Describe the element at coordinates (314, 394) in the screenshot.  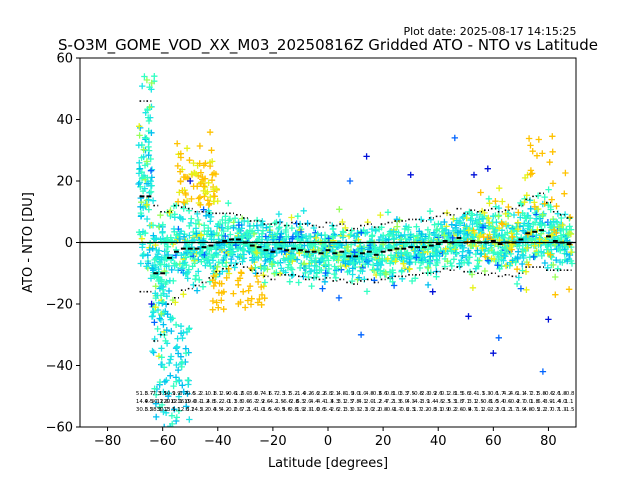
I see `bin-stat-text: -6.6` at that location.